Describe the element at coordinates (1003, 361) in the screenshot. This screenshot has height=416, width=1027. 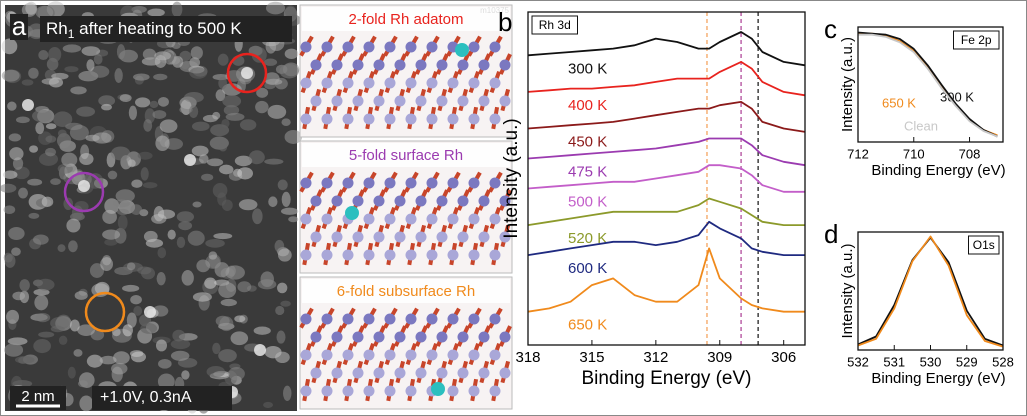
I see `x-tick-label: 528` at that location.